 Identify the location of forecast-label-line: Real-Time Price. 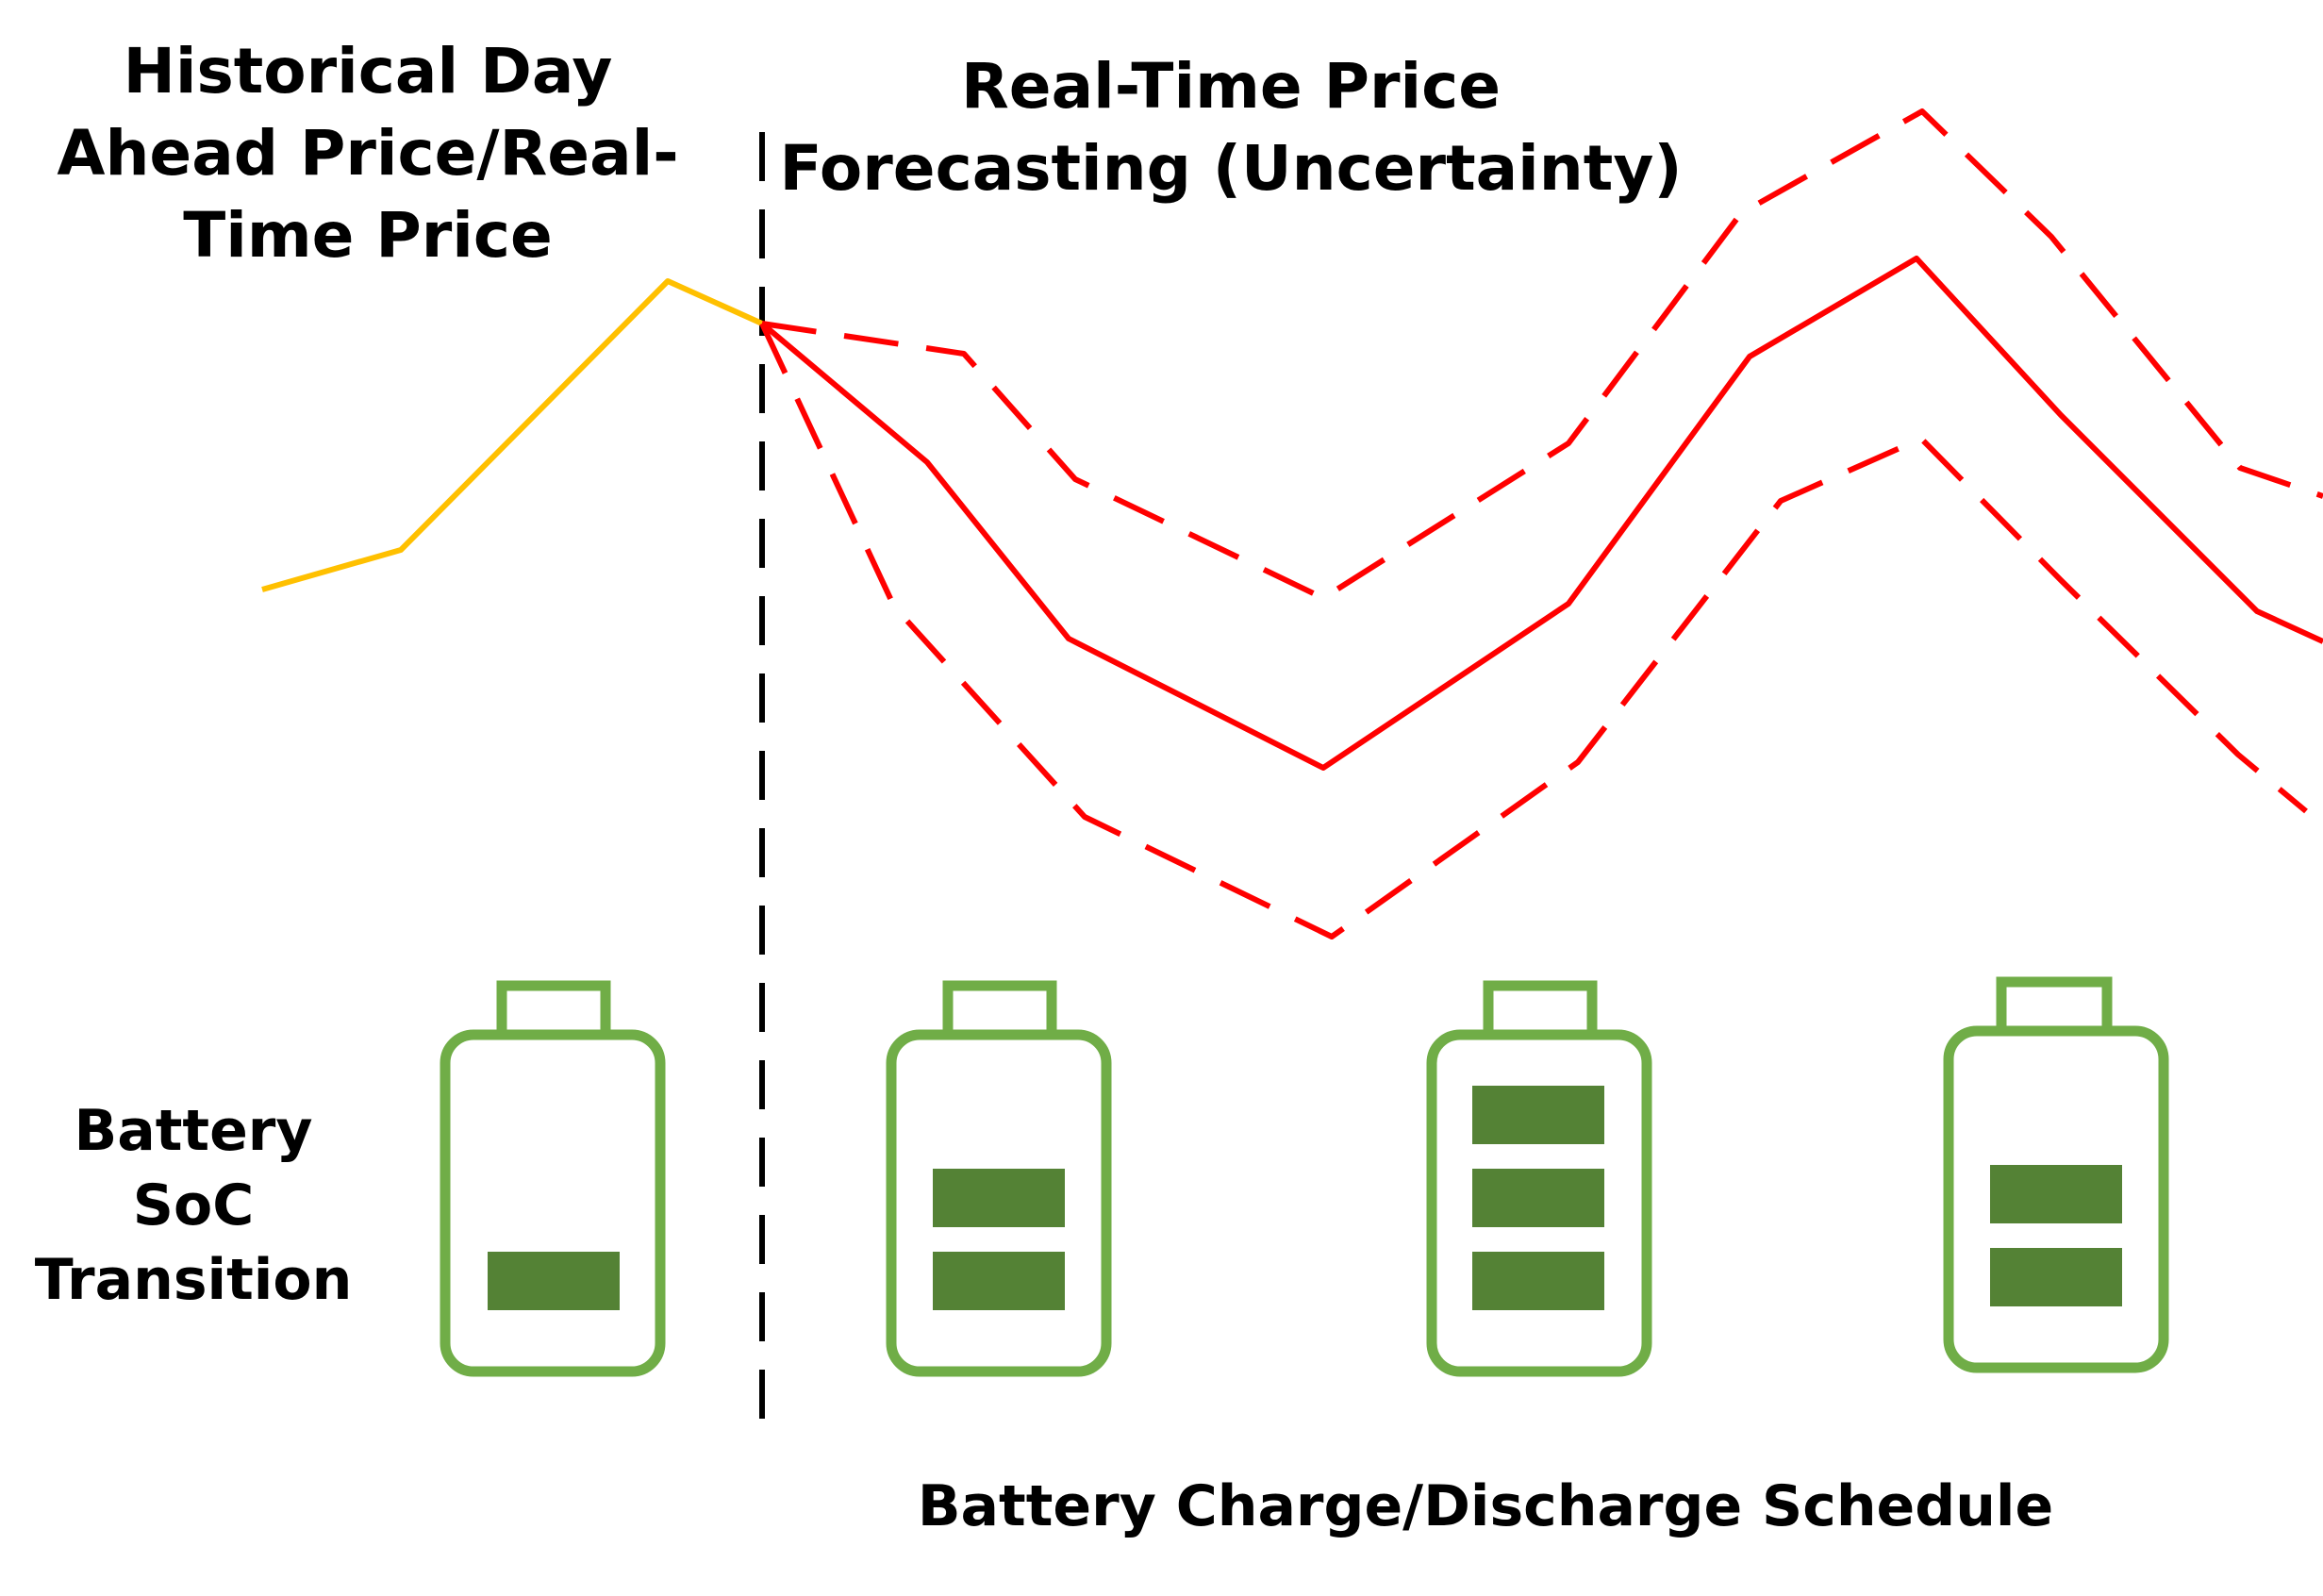
(1231, 86).